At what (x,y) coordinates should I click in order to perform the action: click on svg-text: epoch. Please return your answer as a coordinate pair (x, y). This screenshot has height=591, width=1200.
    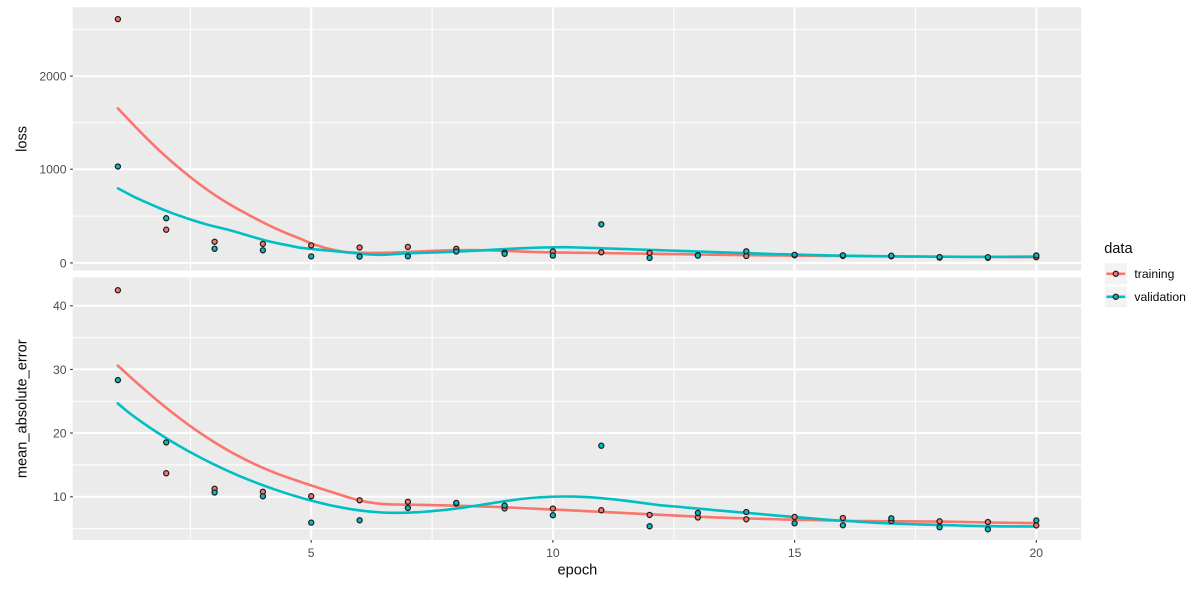
    Looking at the image, I should click on (578, 571).